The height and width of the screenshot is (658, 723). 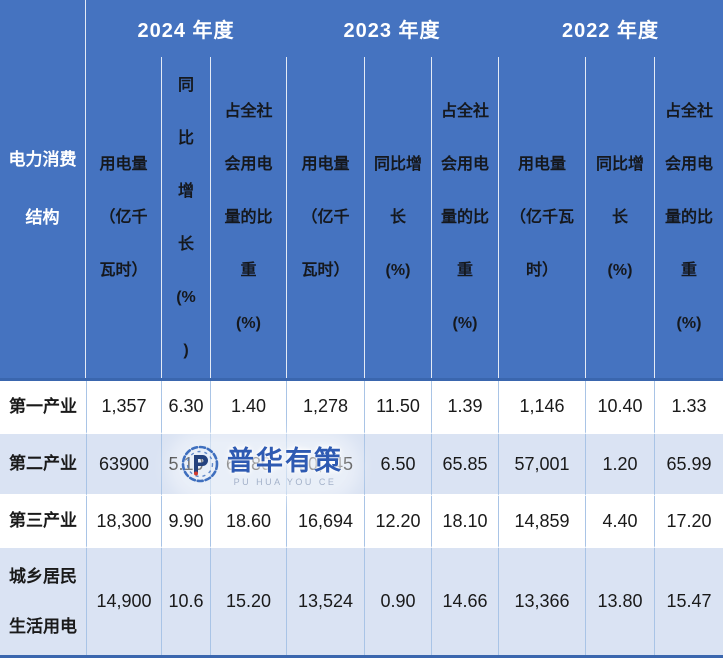 I want to click on row-label-line: 第三产业, so click(x=43, y=520).